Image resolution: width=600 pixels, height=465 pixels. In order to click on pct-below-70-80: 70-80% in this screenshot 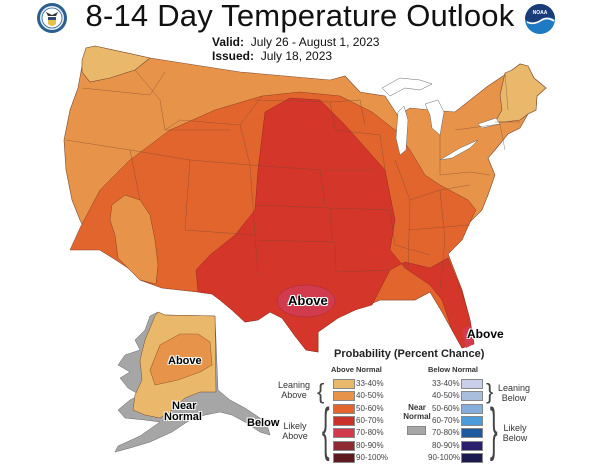, I will do `click(446, 432)`.